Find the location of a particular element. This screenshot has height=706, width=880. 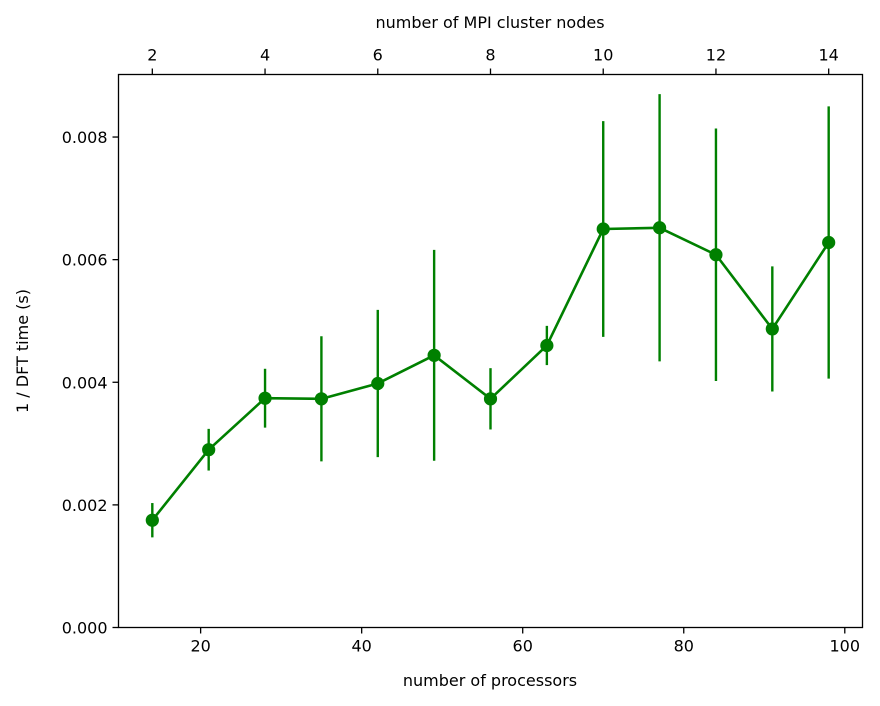

y-tick-label: 0.000 is located at coordinates (85, 628).